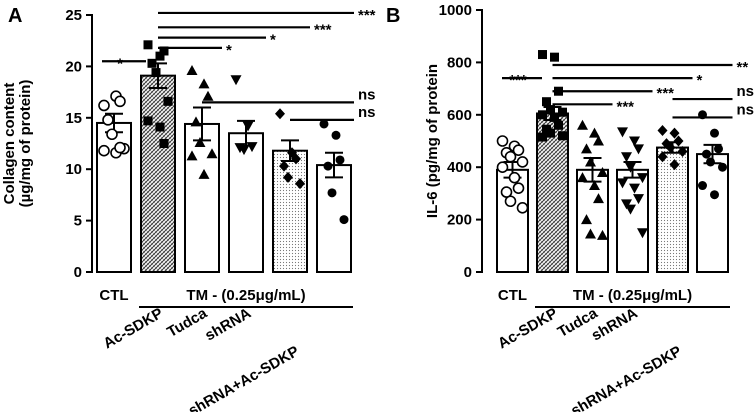 The width and height of the screenshot is (754, 412). I want to click on y-tick-label: 1000, so click(455, 10).